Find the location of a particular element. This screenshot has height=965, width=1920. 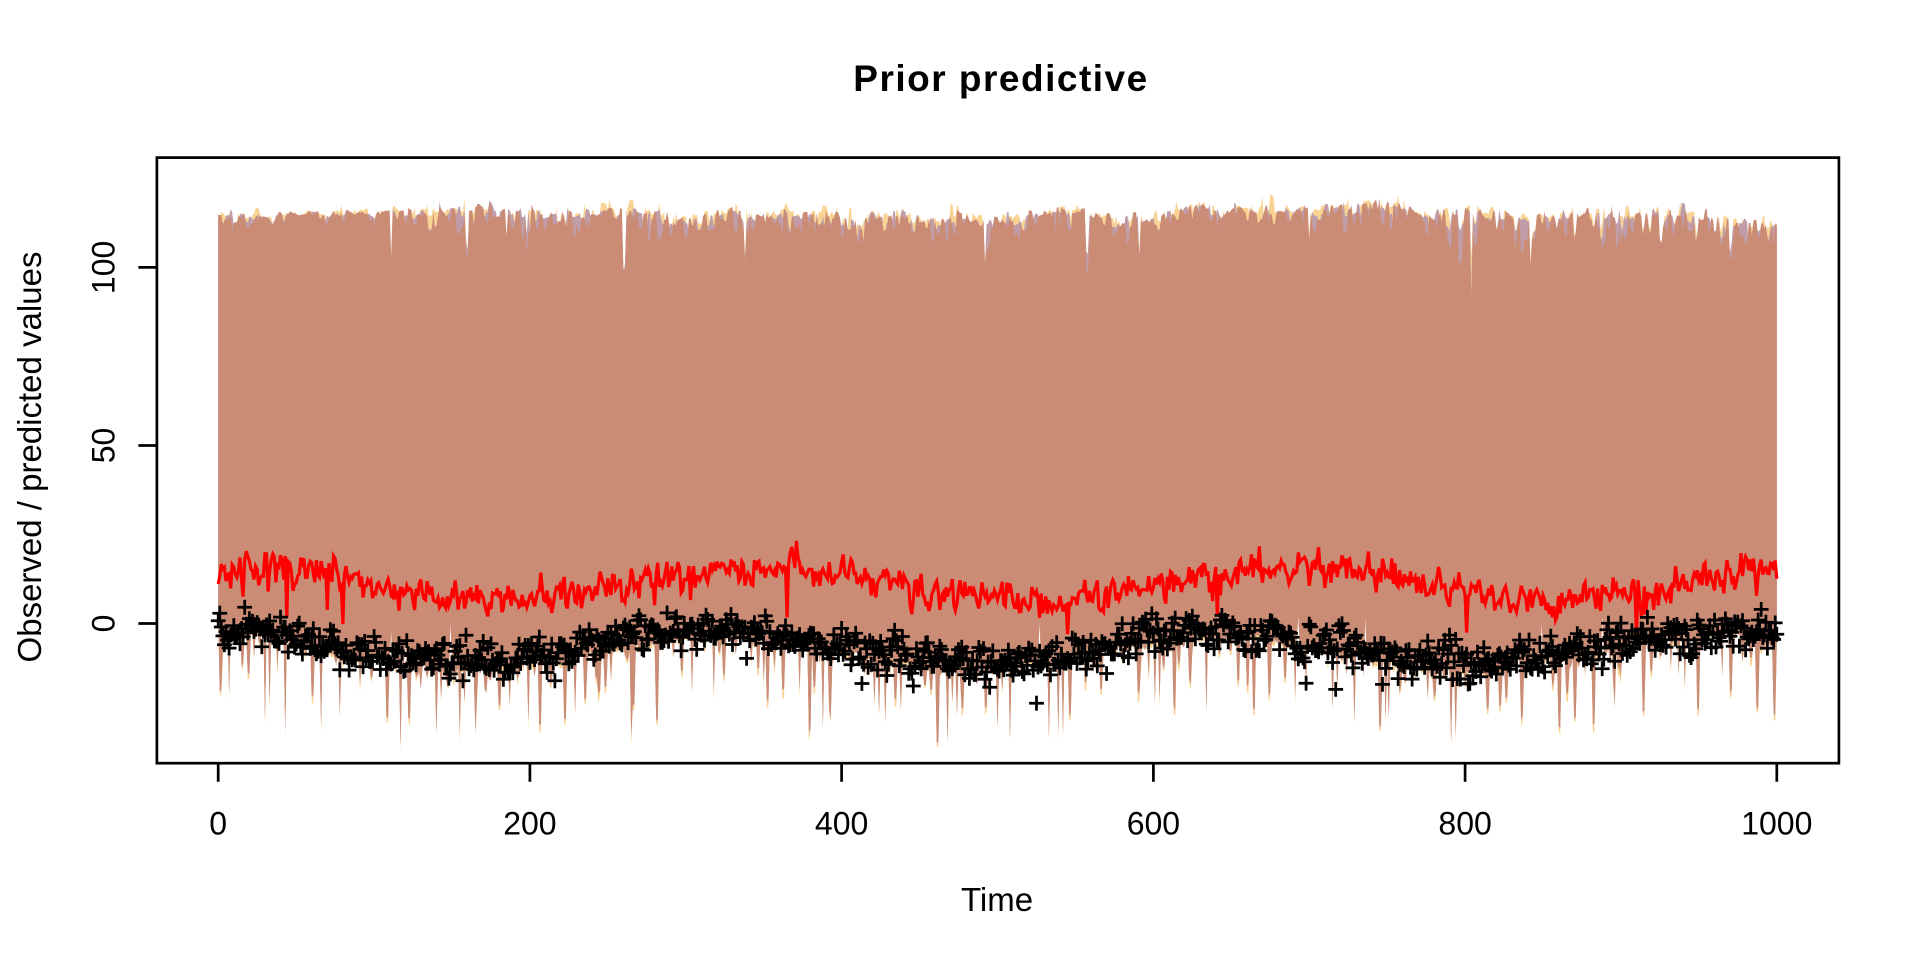

svg-text: 600 is located at coordinates (1153, 824).